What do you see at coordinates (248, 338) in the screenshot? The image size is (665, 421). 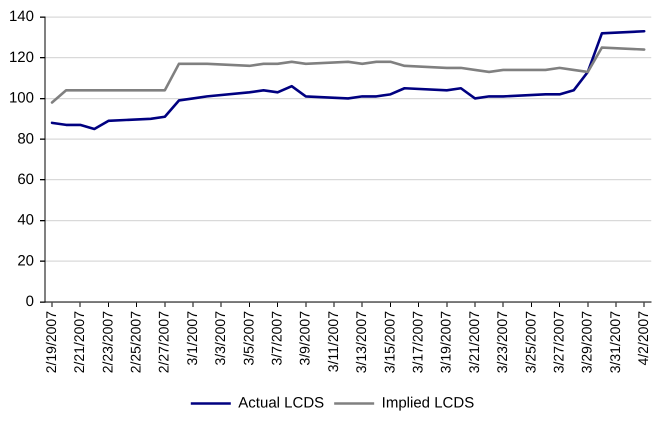 I see `x-tick-label: 3/5/2007` at bounding box center [248, 338].